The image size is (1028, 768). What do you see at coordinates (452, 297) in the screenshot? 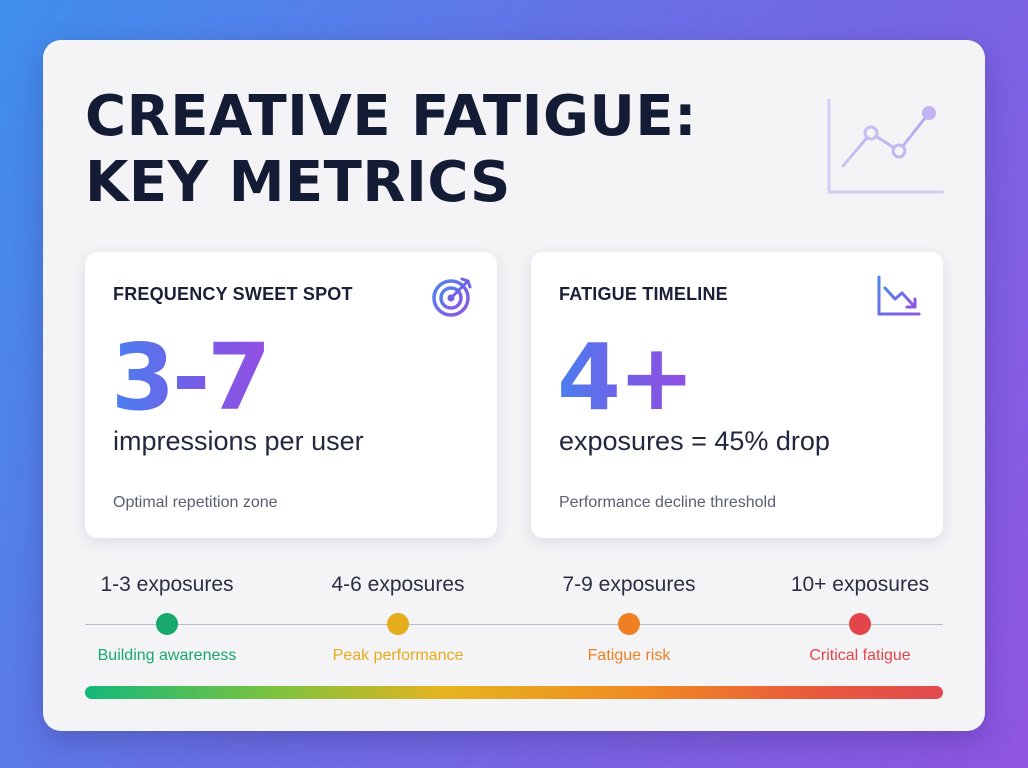
I see `target-icon` at bounding box center [452, 297].